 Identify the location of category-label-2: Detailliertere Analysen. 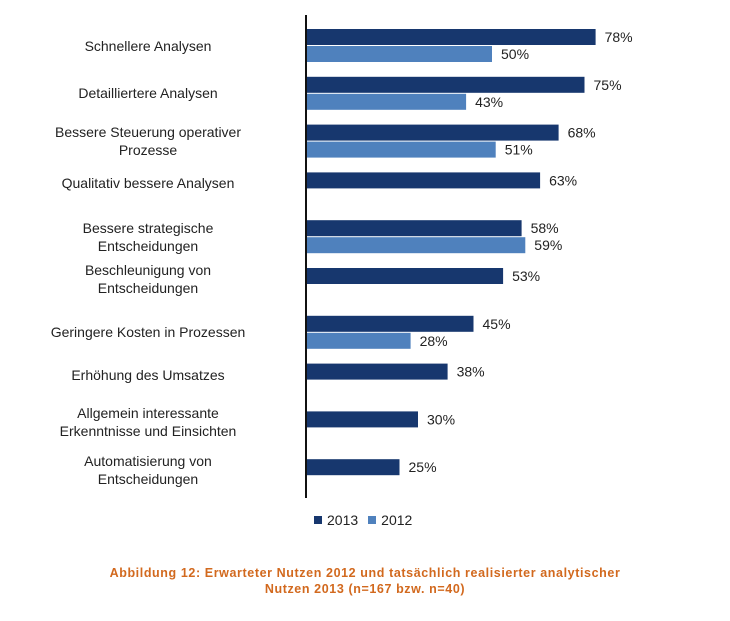
(148, 93).